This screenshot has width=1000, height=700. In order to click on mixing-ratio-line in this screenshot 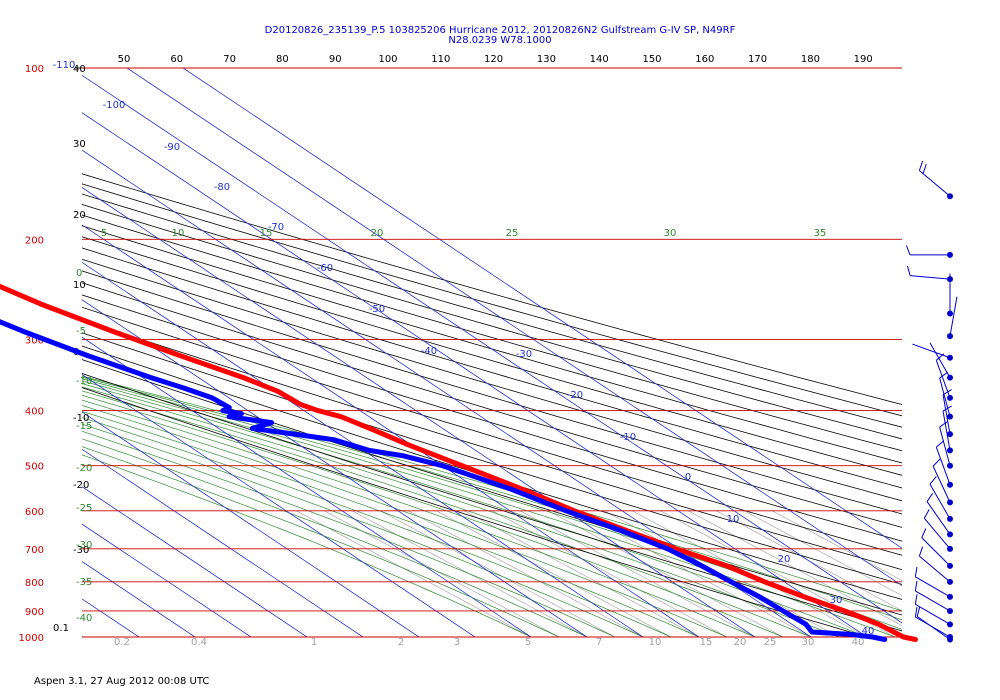, I will do `click(554, 573)`.